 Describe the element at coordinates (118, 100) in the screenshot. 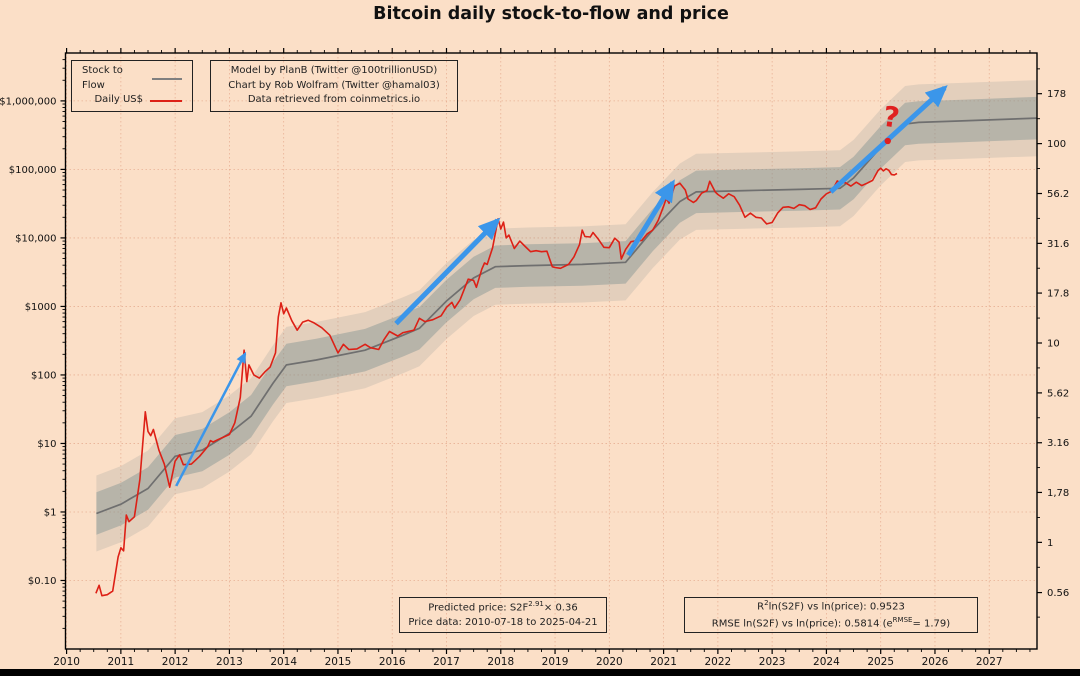

I see `legend-label-daily-usd: Daily US$` at that location.